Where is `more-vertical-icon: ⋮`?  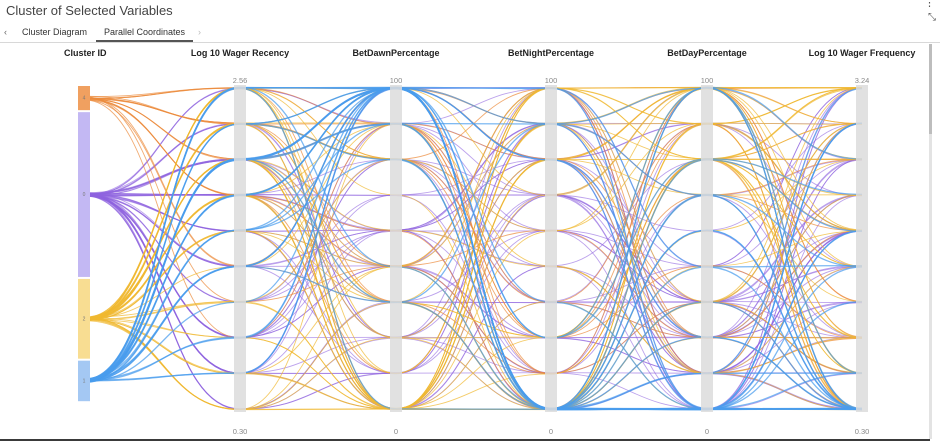 more-vertical-icon: ⋮ is located at coordinates (929, 4).